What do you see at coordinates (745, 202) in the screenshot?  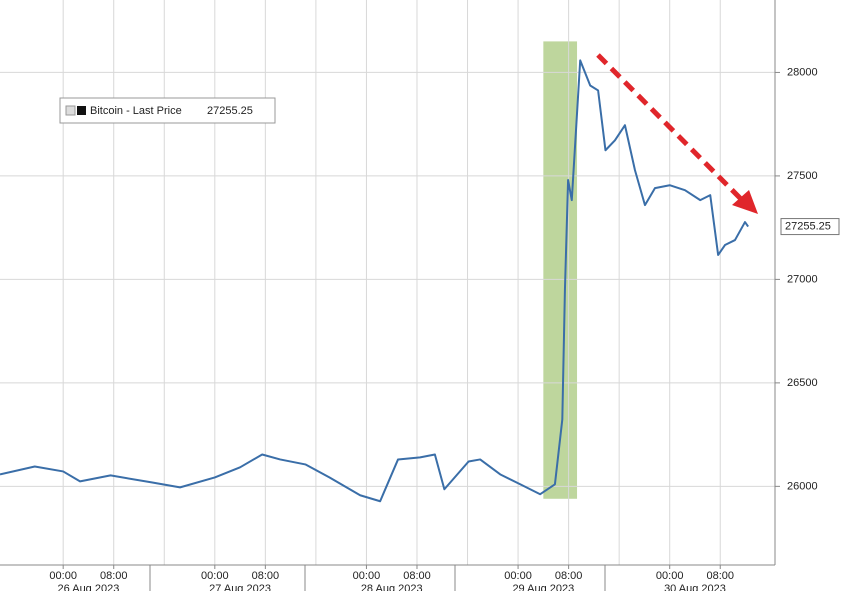 I see `arrow-head` at bounding box center [745, 202].